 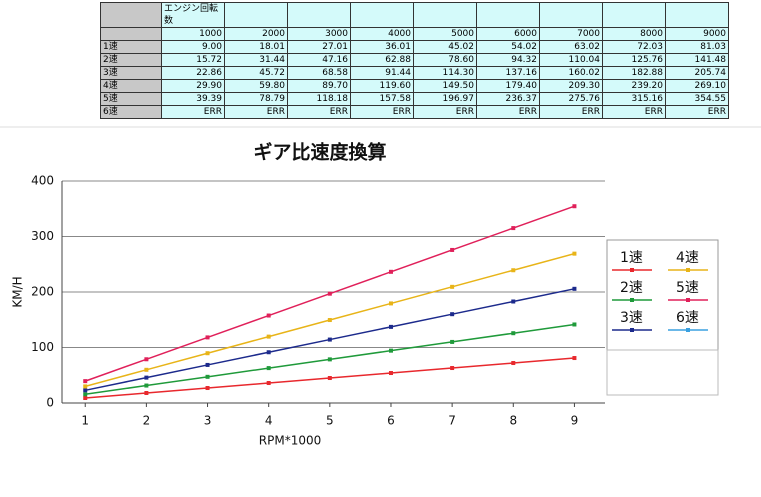 What do you see at coordinates (697, 99) in the screenshot?
I see `value-cell: 354.55` at bounding box center [697, 99].